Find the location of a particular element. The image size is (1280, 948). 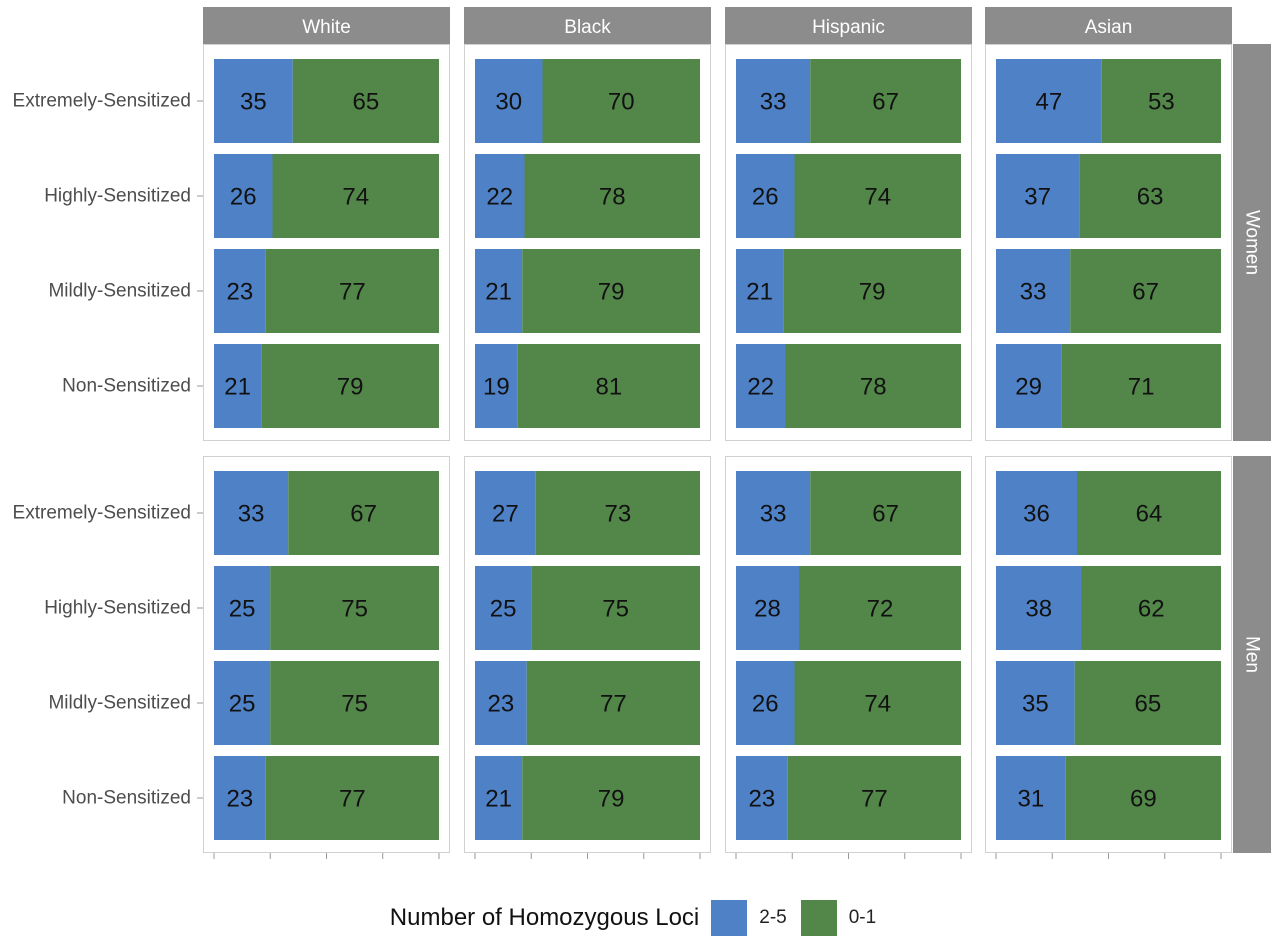

bar-2-5-women-white-extremely-sensitized is located at coordinates (253, 101).